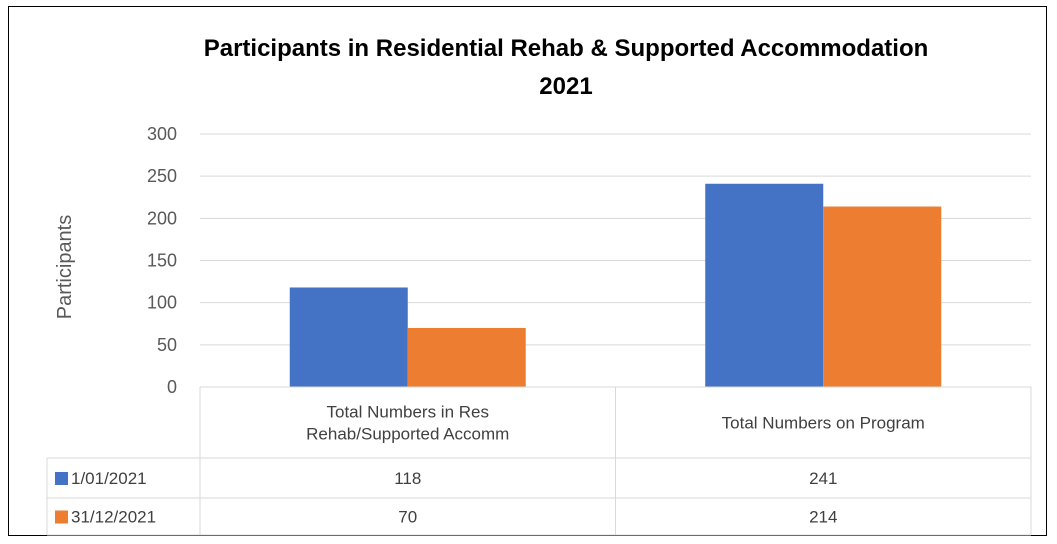  Describe the element at coordinates (823, 517) in the screenshot. I see `data-table-value: 214` at that location.